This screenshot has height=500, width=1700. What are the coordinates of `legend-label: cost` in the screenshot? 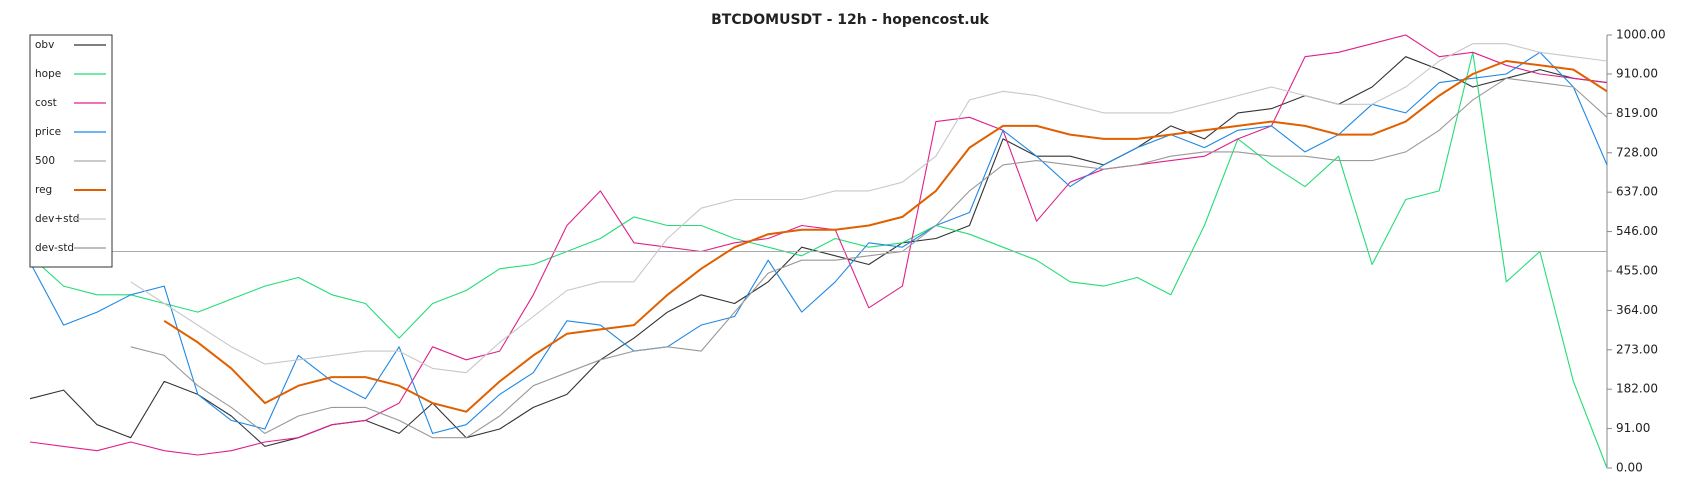 It's located at (46, 103).